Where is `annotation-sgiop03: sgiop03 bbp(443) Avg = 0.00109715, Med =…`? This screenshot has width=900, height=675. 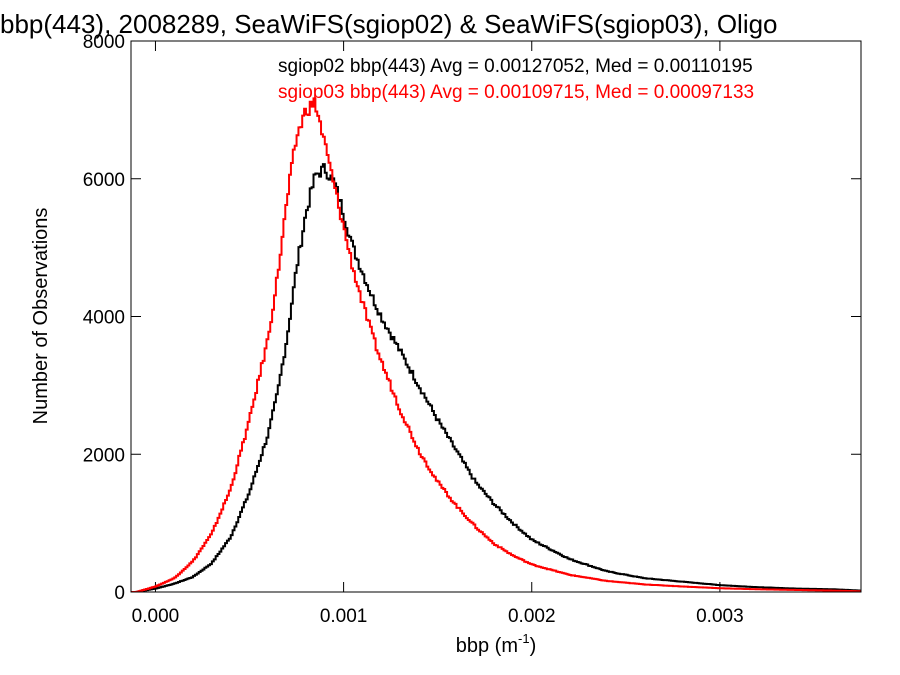 annotation-sgiop03: sgiop03 bbp(443) Avg = 0.00109715, Med =… is located at coordinates (516, 92).